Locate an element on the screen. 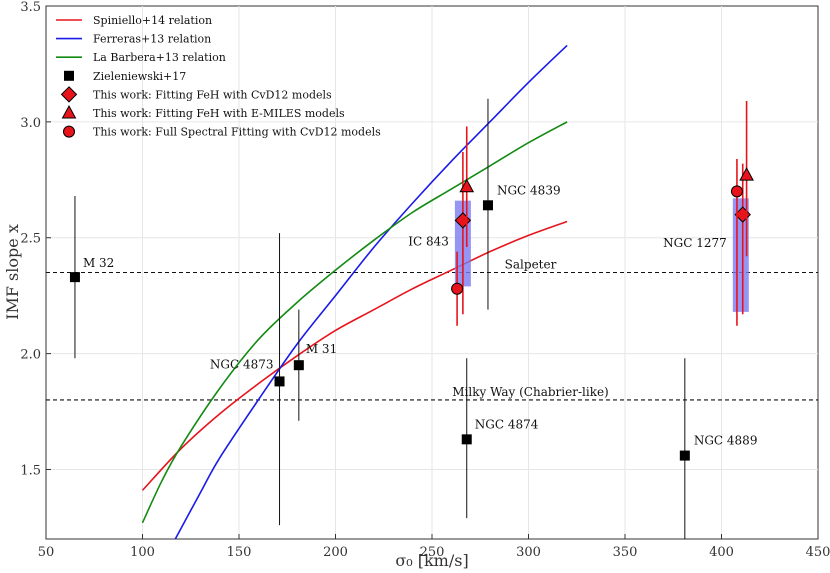  galaxy-label: IC 843 is located at coordinates (428, 242).